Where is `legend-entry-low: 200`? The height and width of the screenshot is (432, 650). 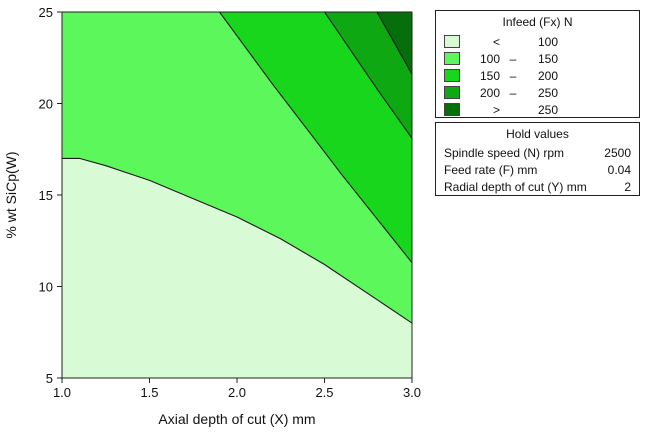
legend-entry-low: 200 is located at coordinates (489, 93).